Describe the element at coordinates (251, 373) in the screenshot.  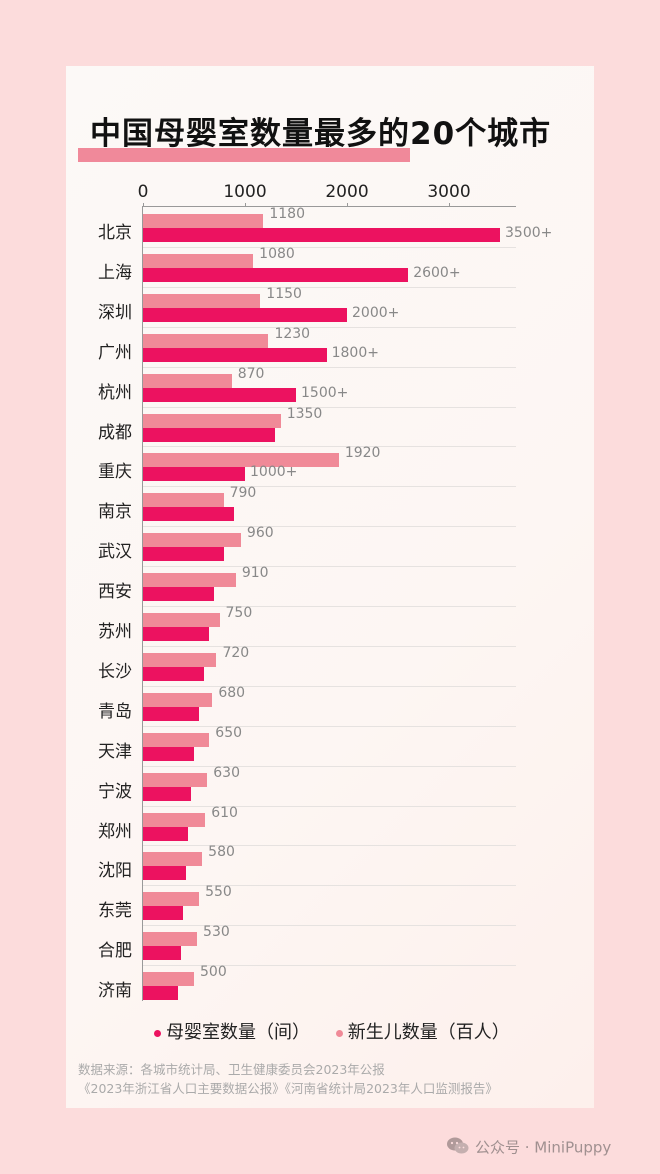
I see `value-label-newborns: 870` at that location.